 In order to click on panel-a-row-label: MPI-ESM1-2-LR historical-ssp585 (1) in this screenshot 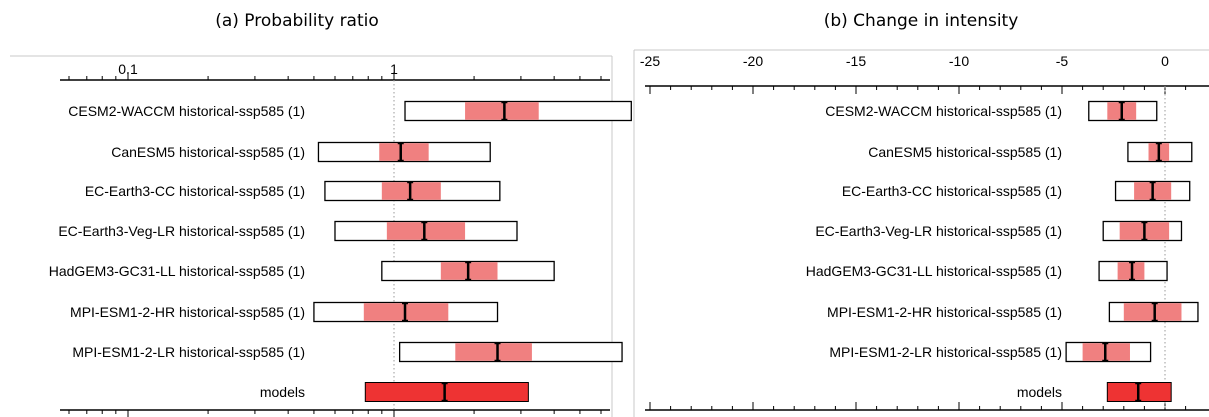, I will do `click(188, 352)`.